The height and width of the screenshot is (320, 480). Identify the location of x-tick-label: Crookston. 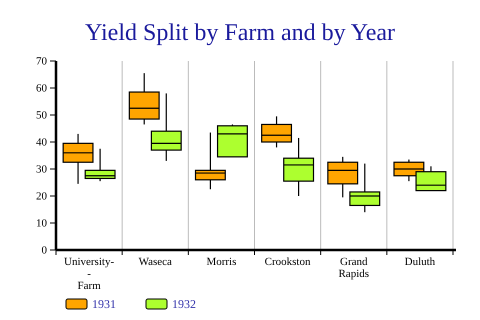
(287, 262).